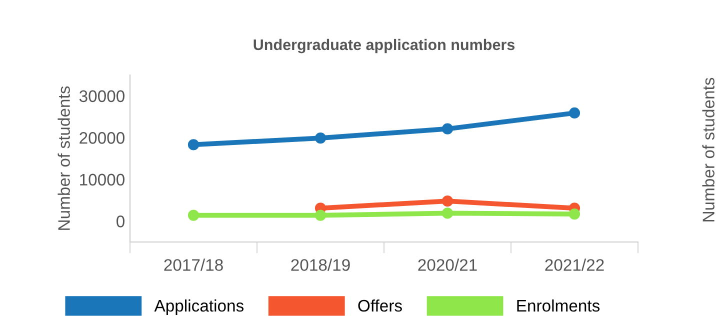 This screenshot has height=330, width=724. What do you see at coordinates (193, 264) in the screenshot?
I see `x-tick-label: 2017/18` at bounding box center [193, 264].